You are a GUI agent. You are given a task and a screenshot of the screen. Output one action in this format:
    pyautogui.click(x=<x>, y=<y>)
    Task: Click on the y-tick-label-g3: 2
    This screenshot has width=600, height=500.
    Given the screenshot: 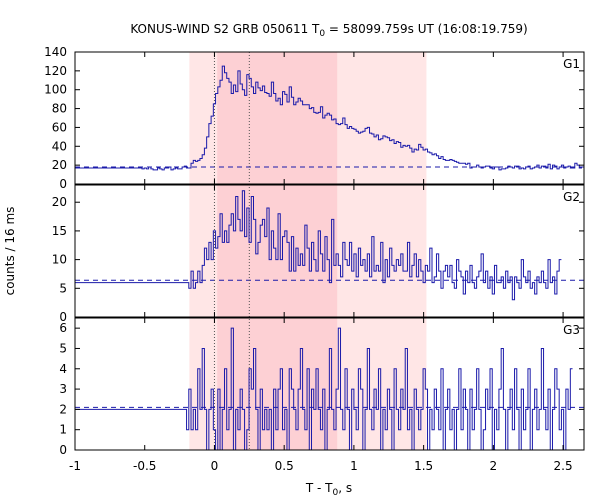 What is the action you would take?
    pyautogui.click(x=63, y=409)
    